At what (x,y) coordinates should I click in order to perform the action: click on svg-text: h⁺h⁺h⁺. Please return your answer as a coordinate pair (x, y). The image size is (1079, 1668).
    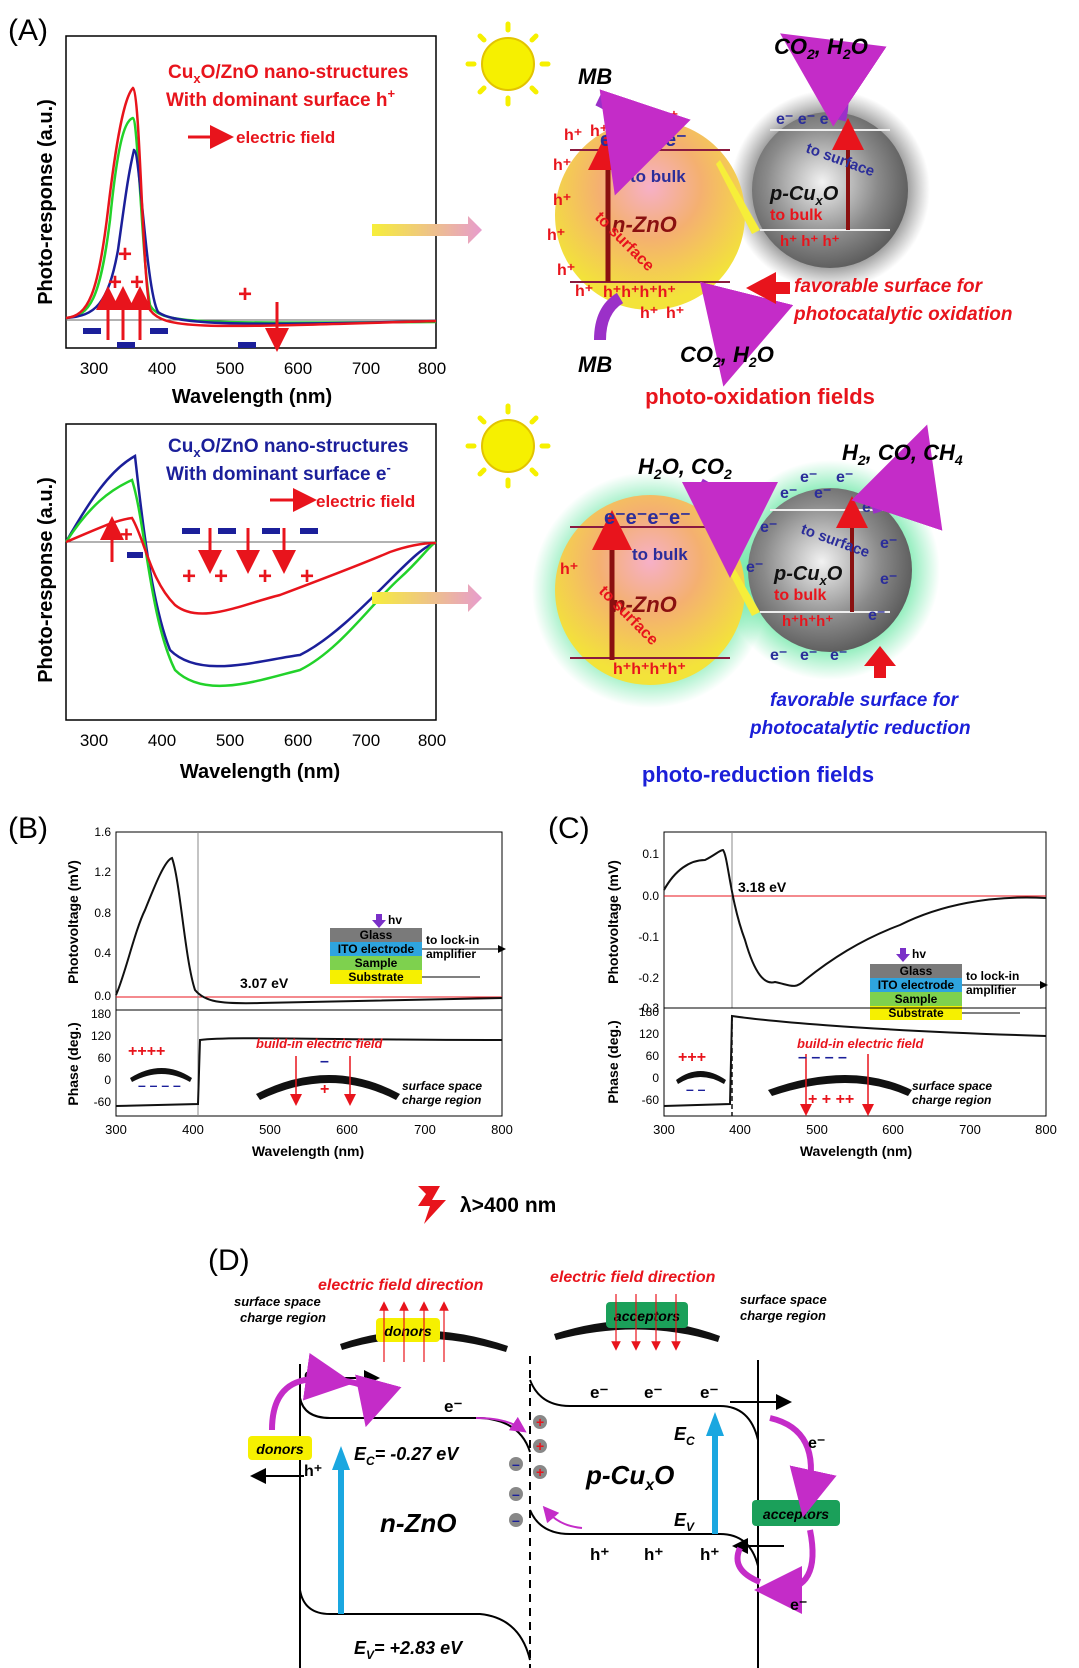
    Looking at the image, I should click on (807, 621).